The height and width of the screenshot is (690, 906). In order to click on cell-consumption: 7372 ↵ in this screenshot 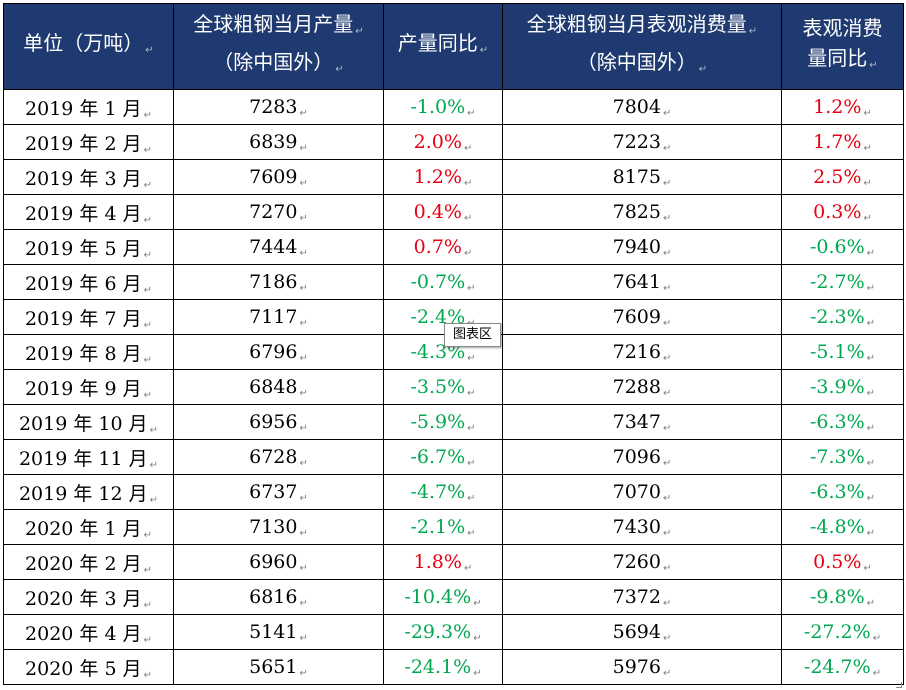, I will do `click(642, 597)`.